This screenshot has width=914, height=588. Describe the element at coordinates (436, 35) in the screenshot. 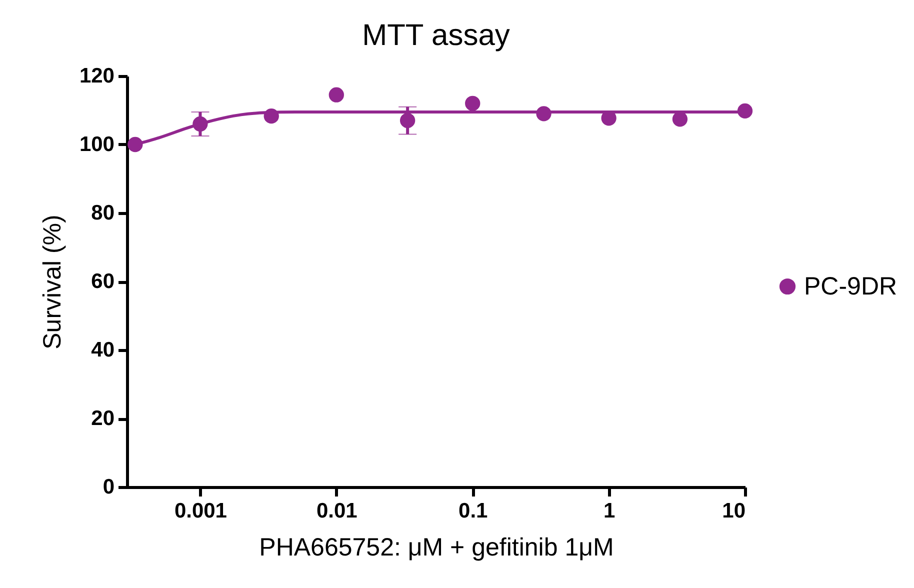

I see `chart-title: MTT assay` at that location.